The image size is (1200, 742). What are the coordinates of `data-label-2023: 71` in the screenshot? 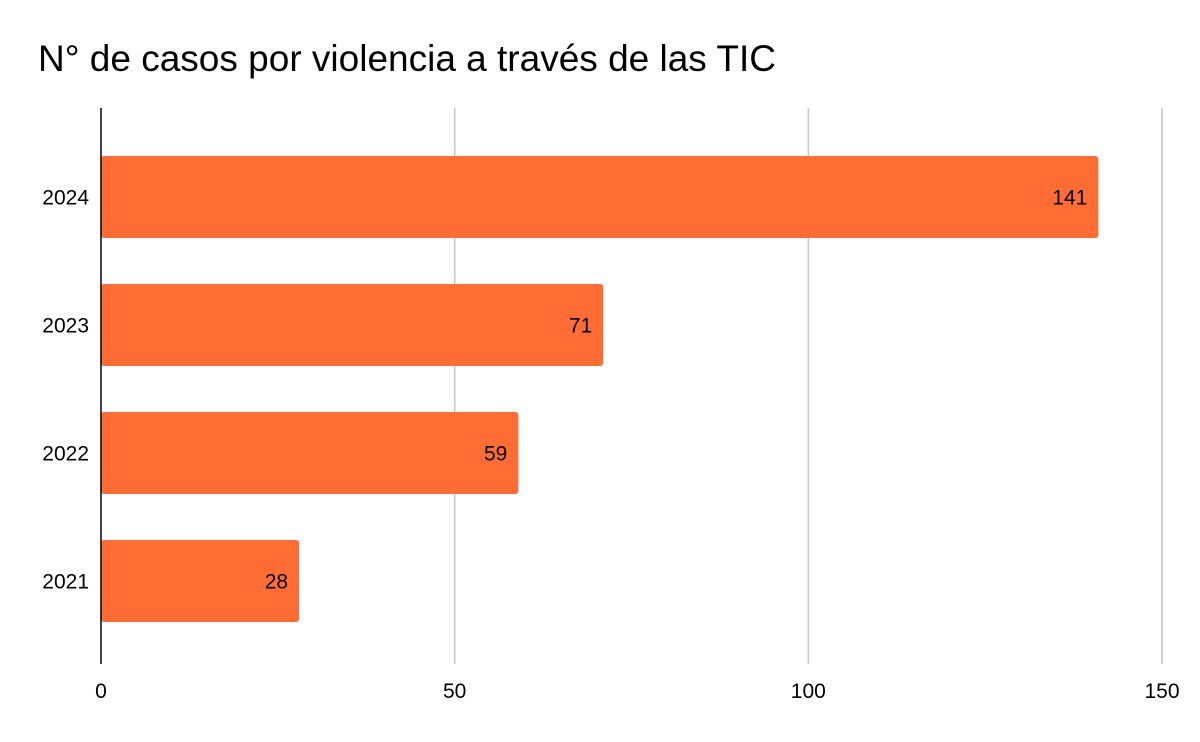 It's located at (580, 326).